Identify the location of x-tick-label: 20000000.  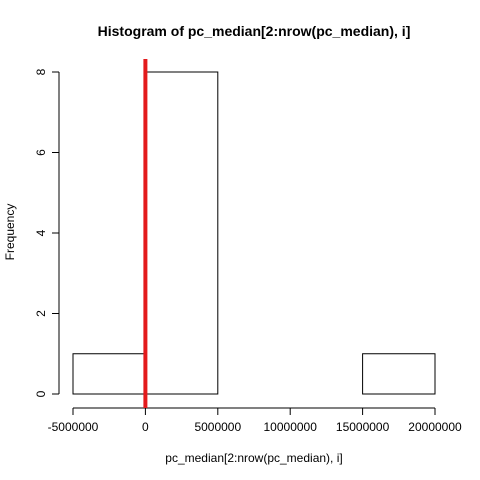
(435, 427).